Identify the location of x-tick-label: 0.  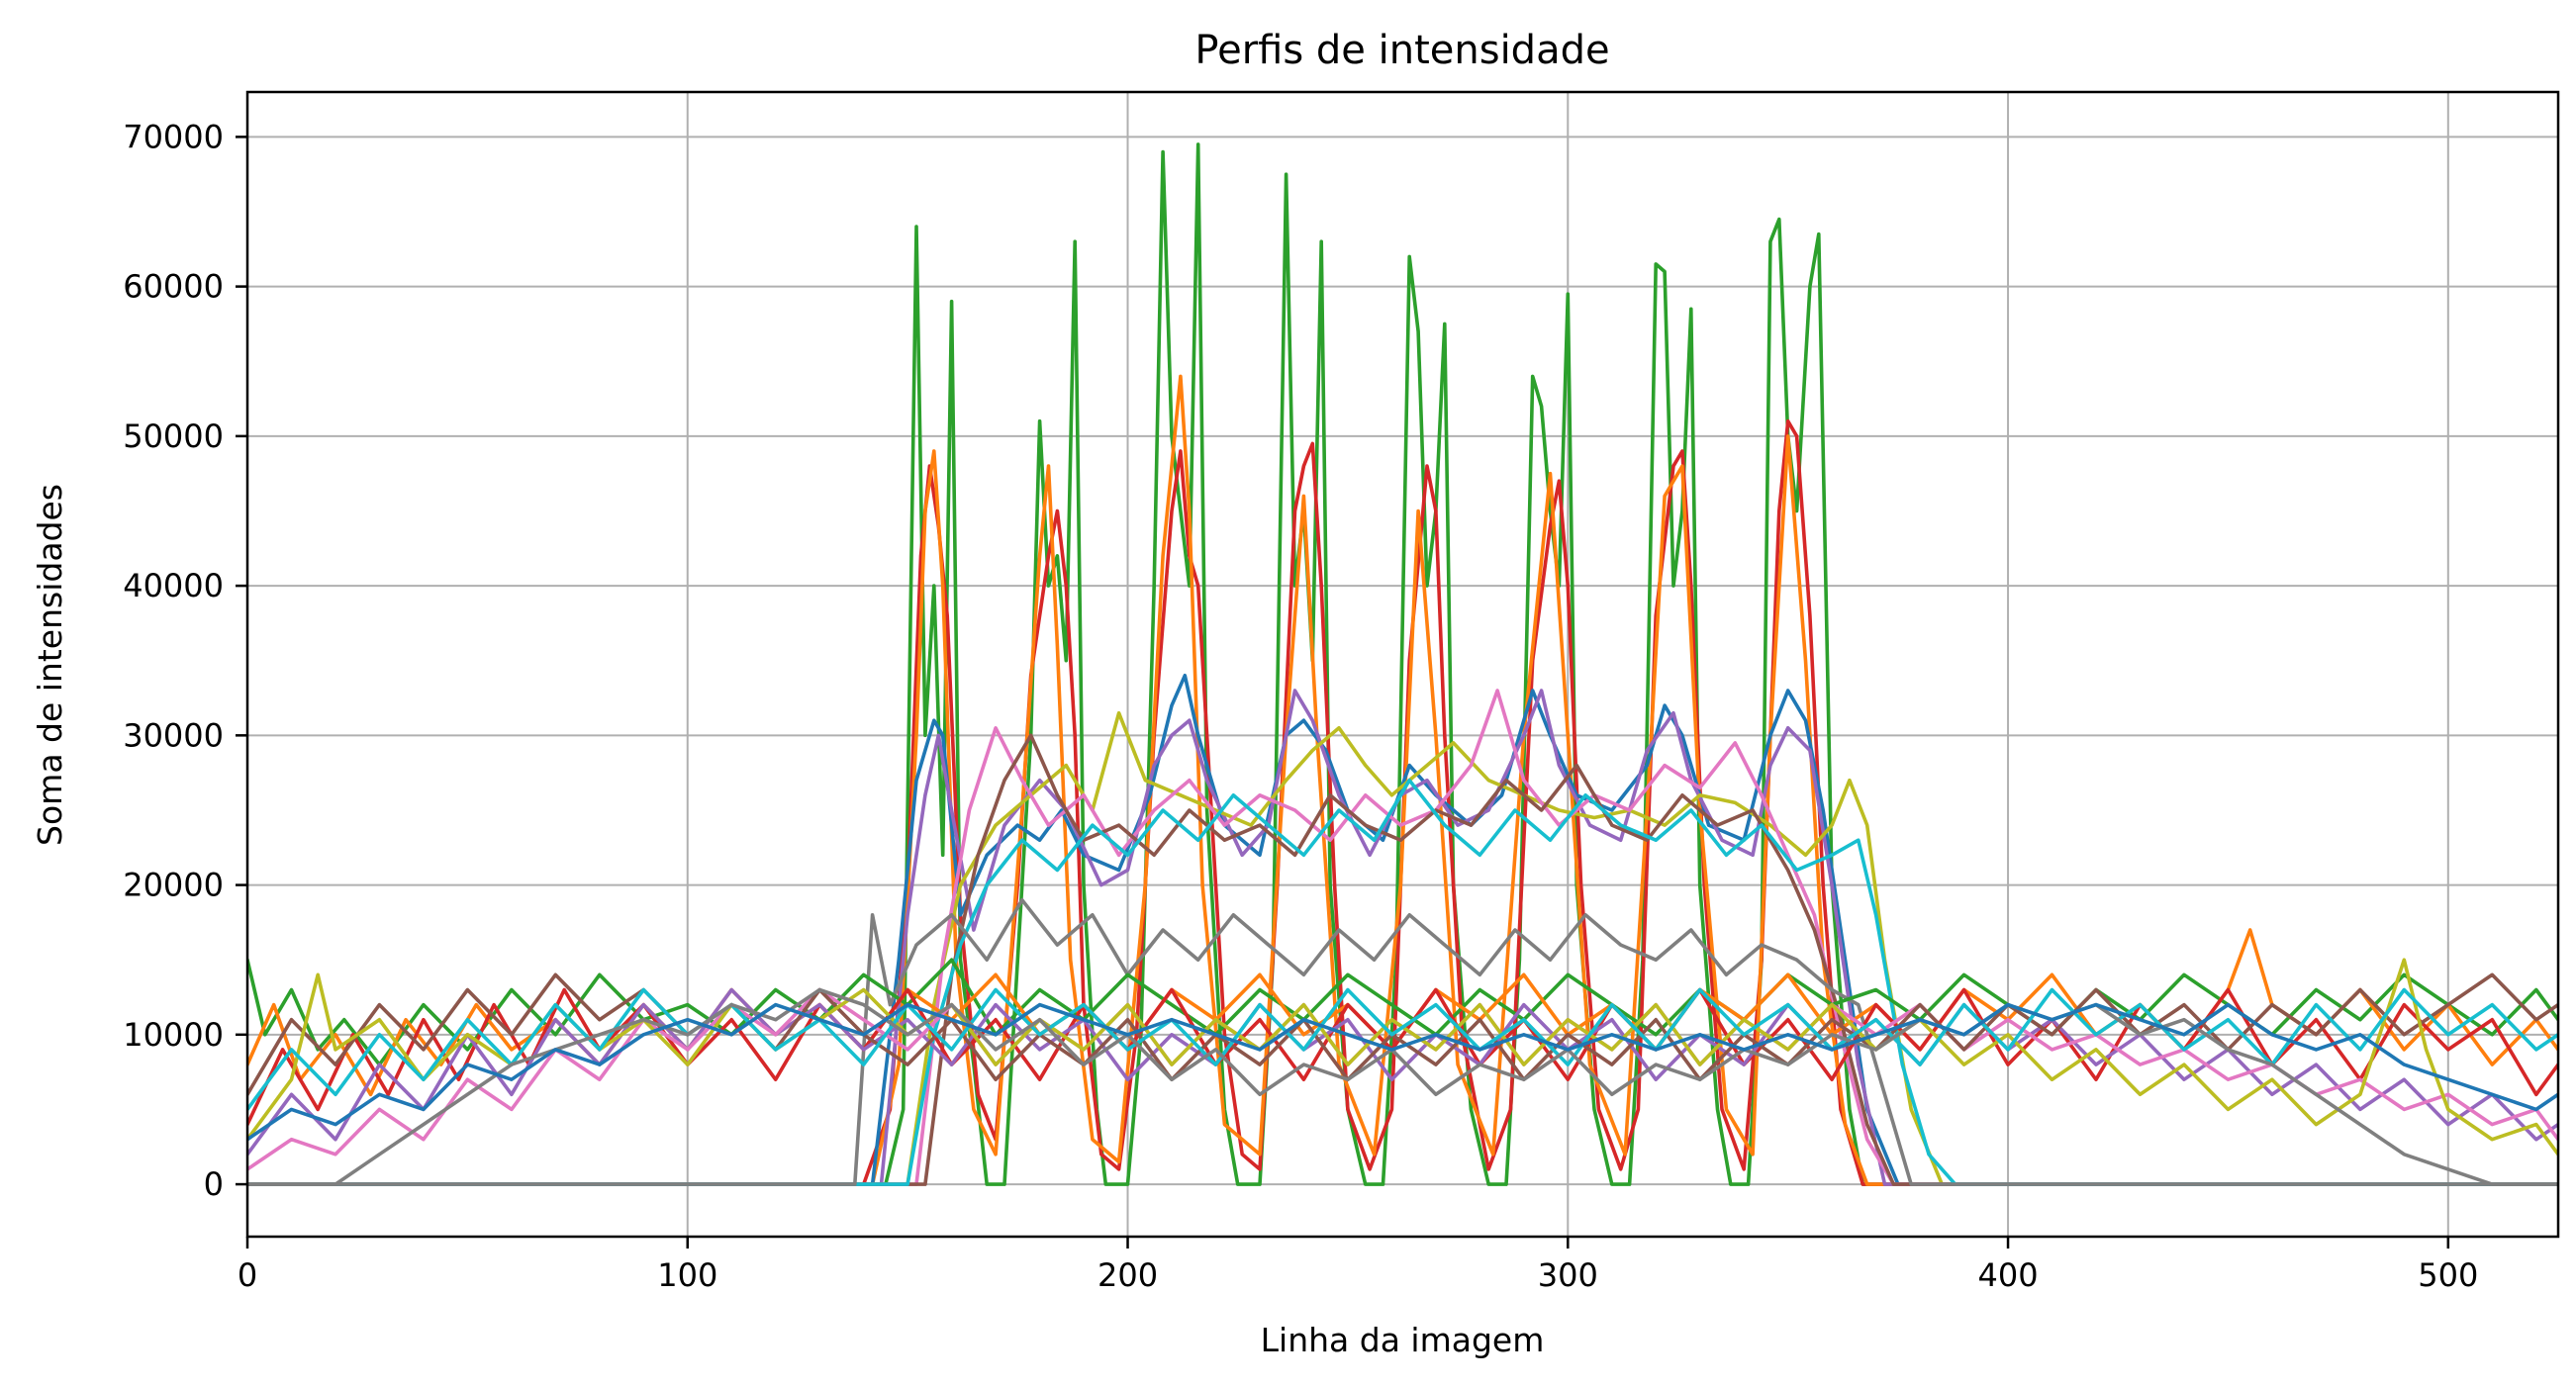
(247, 1275).